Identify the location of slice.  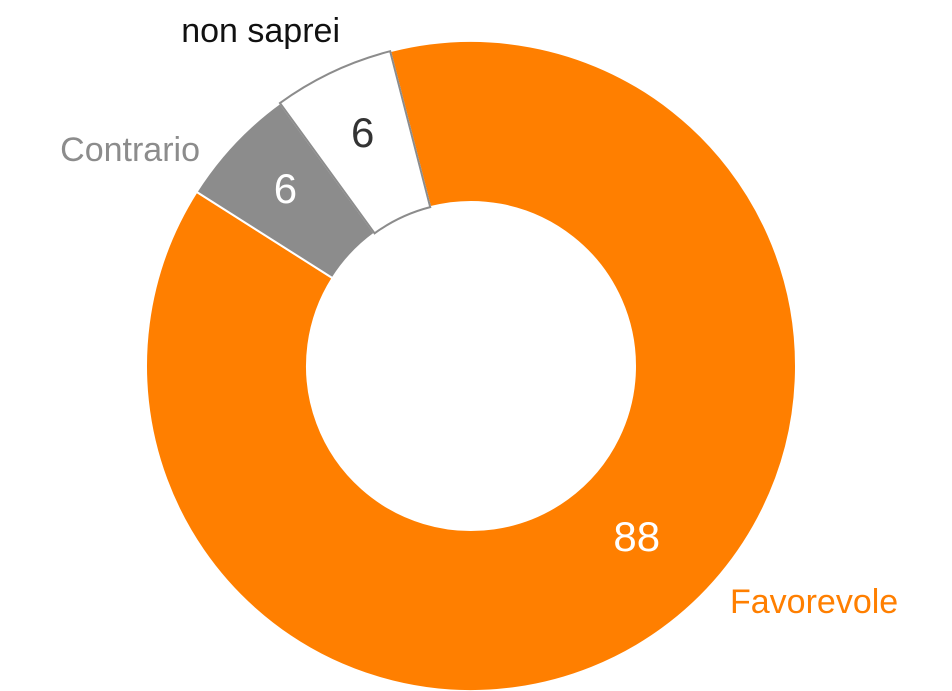
(355, 142).